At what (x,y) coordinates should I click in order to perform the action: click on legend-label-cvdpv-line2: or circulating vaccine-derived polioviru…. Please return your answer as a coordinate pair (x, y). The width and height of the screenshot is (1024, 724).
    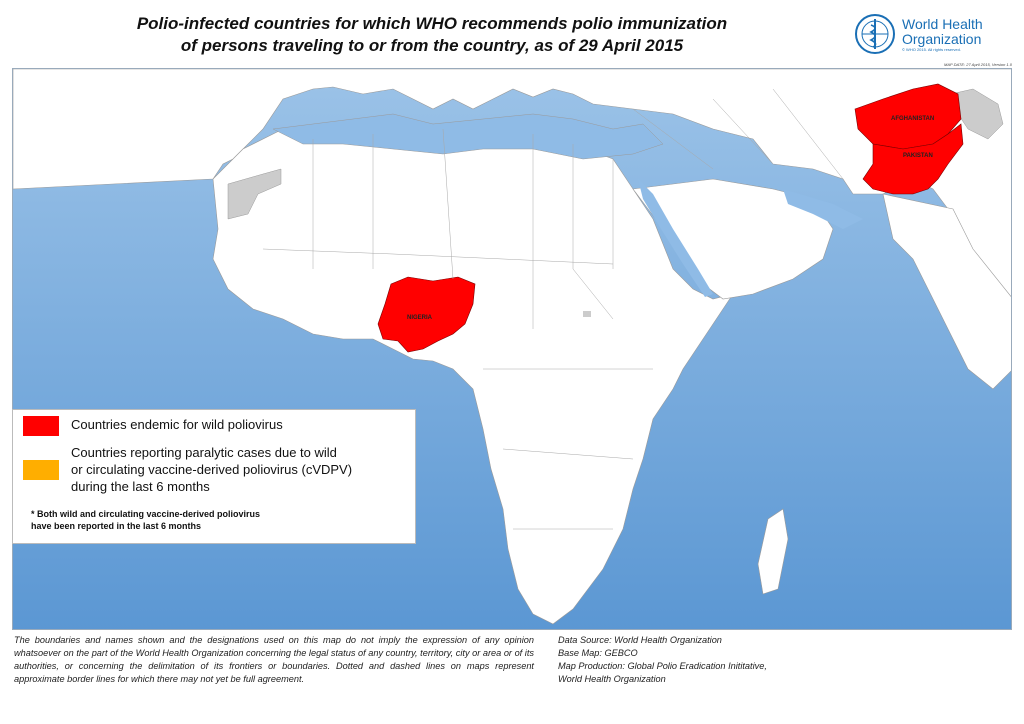
    Looking at the image, I should click on (212, 469).